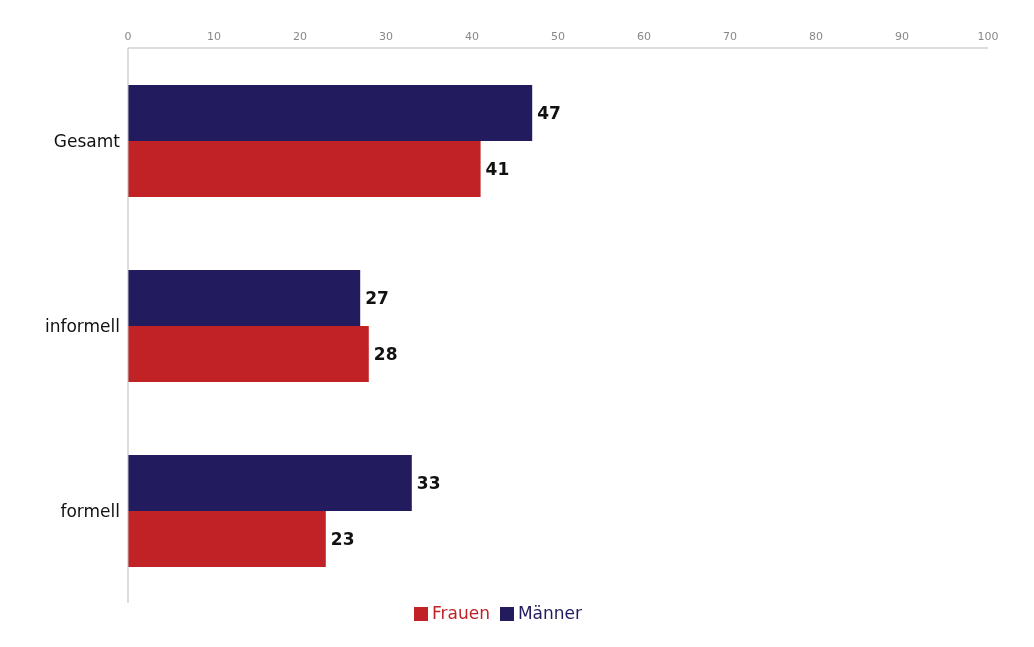 The height and width of the screenshot is (647, 1034). I want to click on data-label: 23, so click(342, 539).